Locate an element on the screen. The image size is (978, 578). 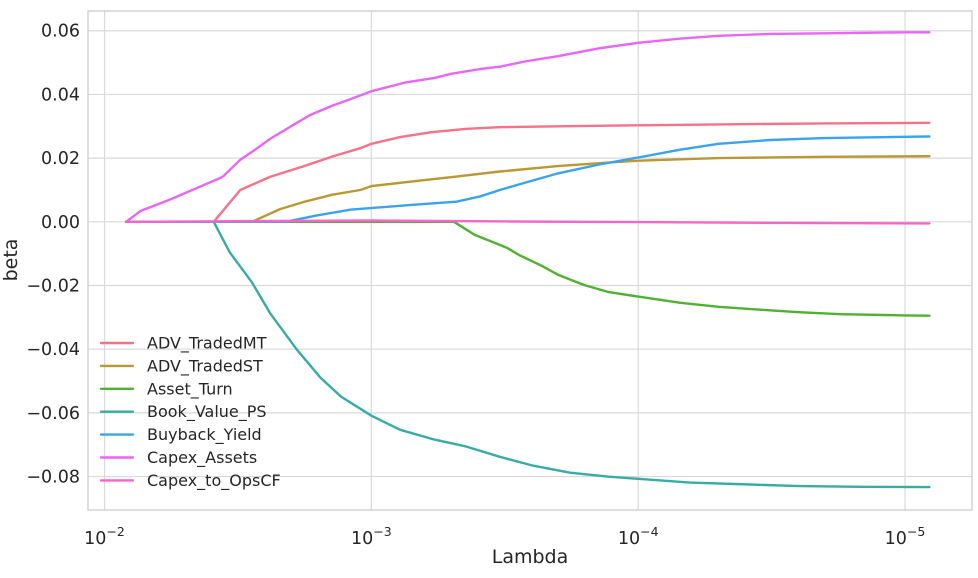
series-line-Buyback_Yield is located at coordinates (527, 179).